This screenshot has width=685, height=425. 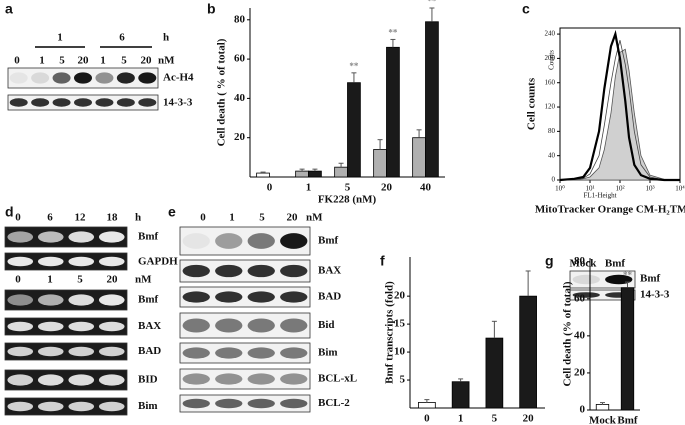 I want to click on y-axis-label: Cell death ( % of total), so click(x=222, y=92).